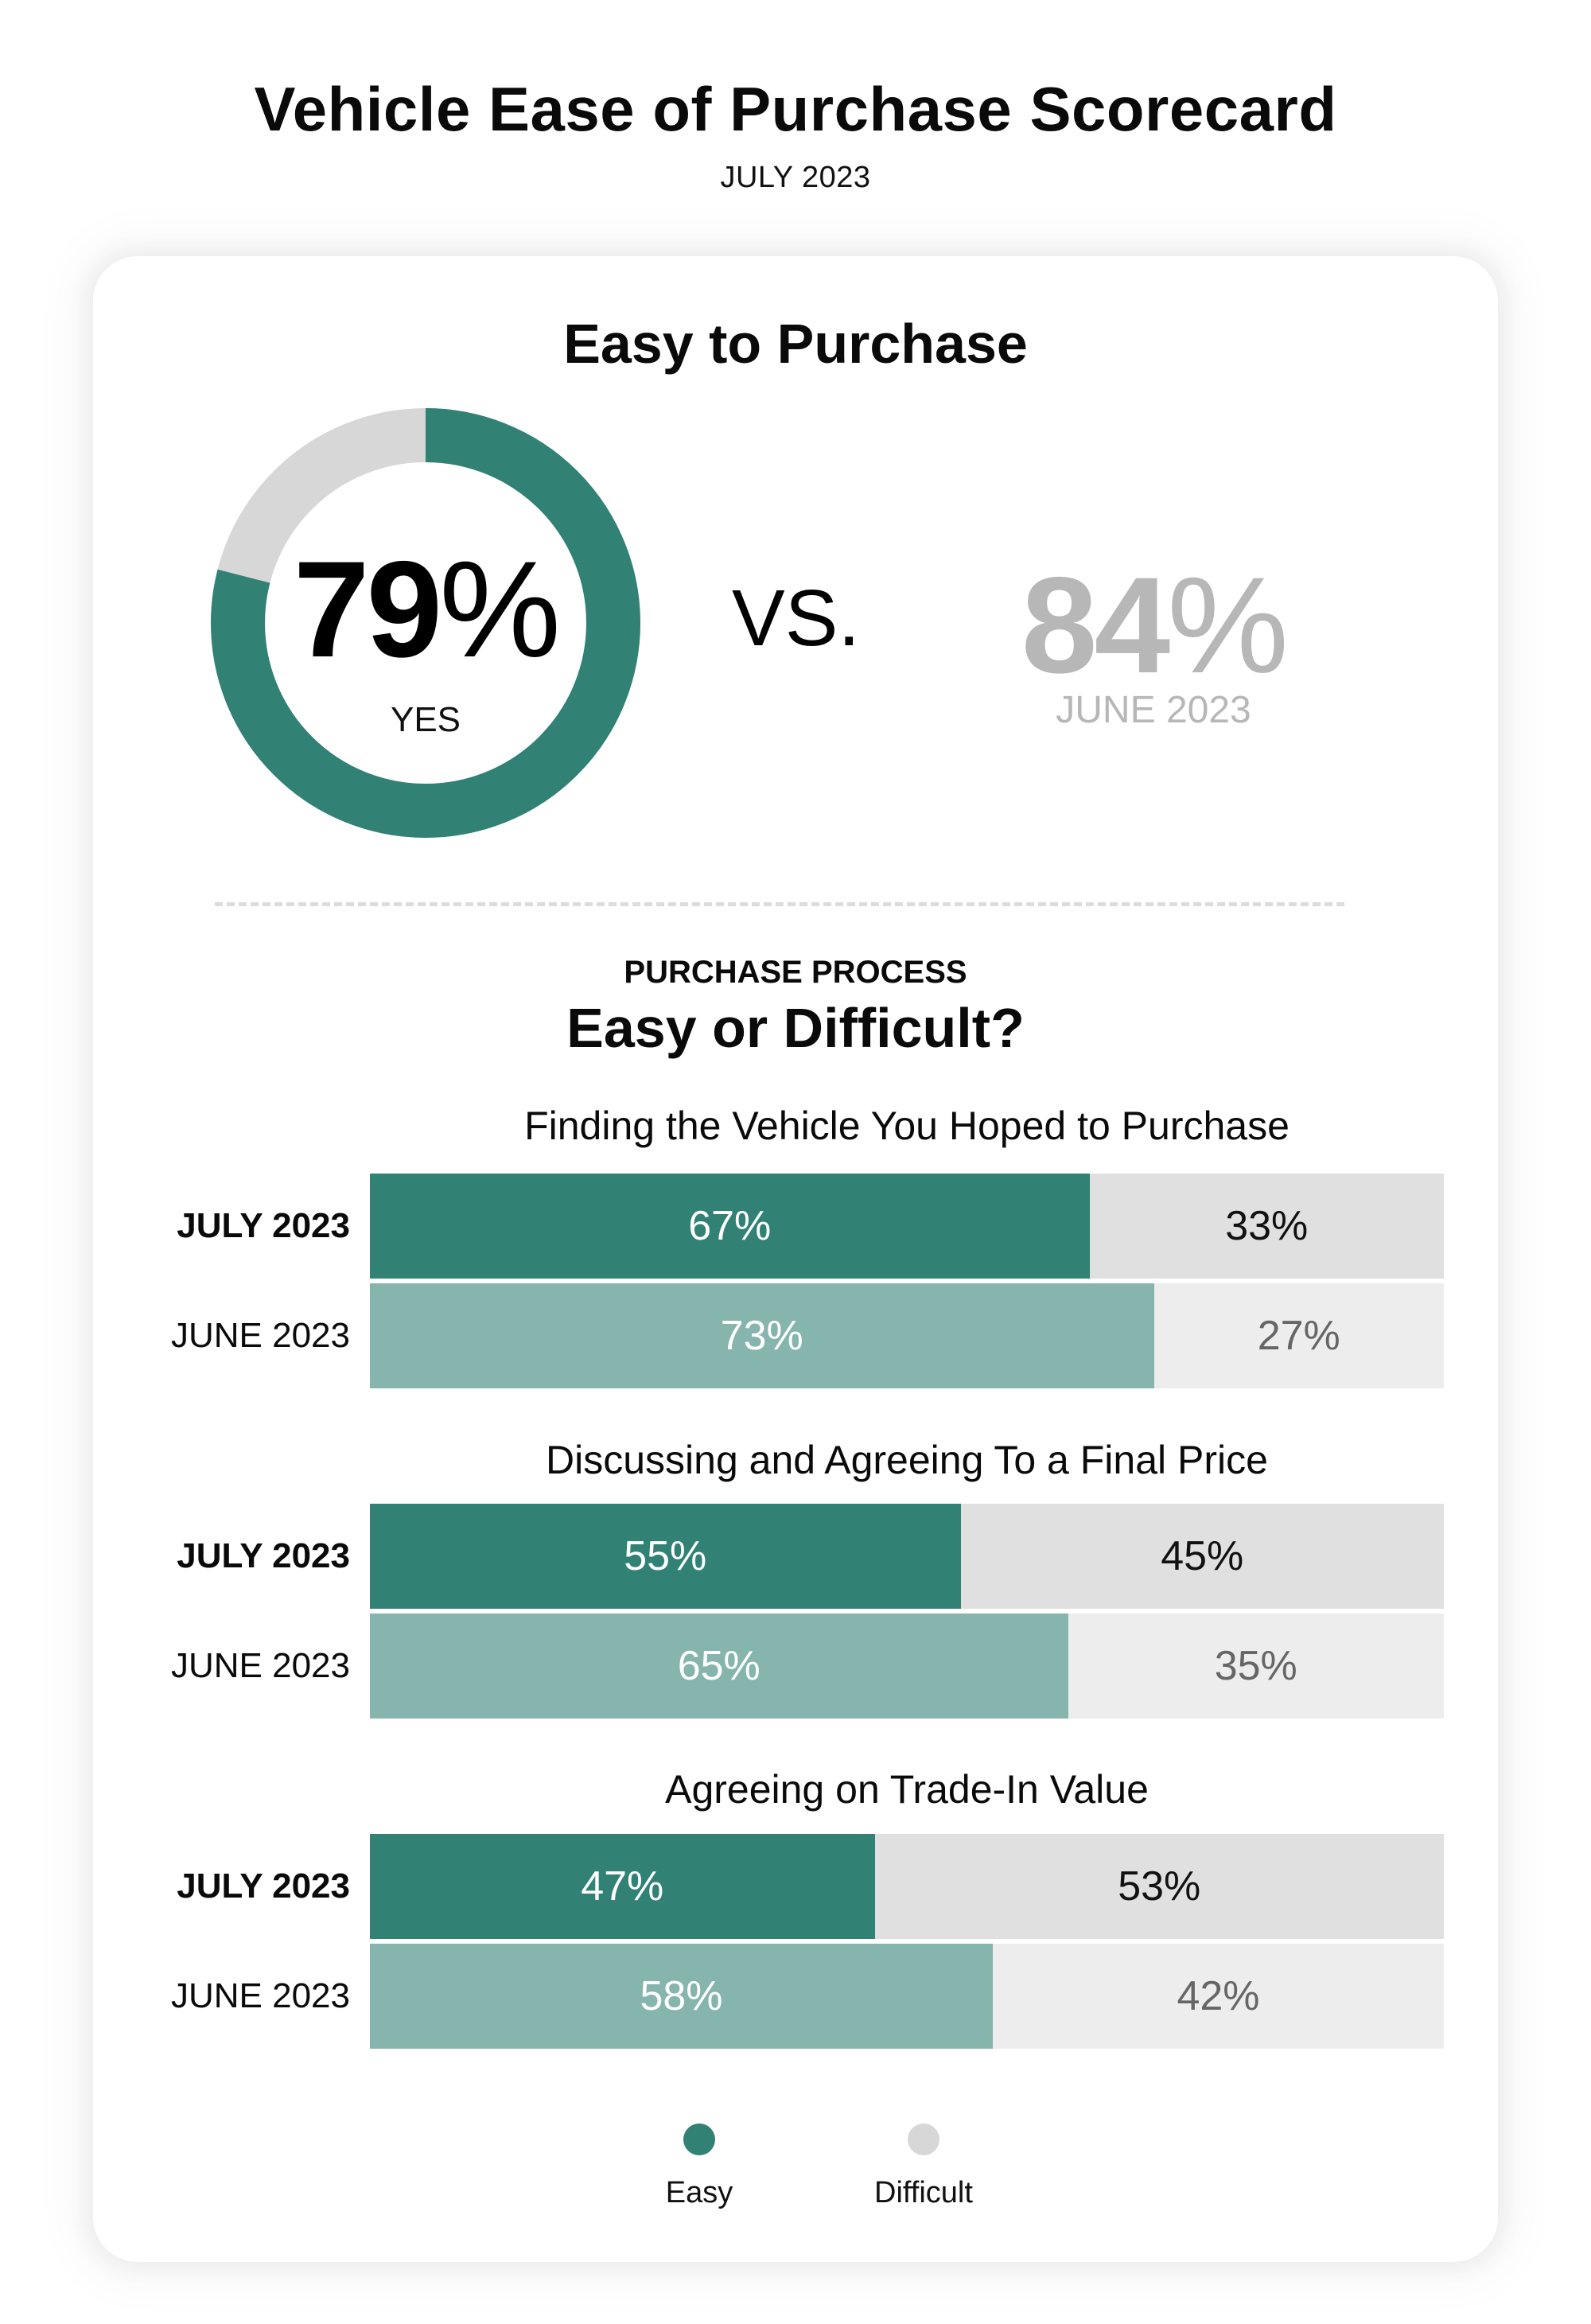  Describe the element at coordinates (1202, 1556) in the screenshot. I see `bar-segment-difficult: 45%` at that location.